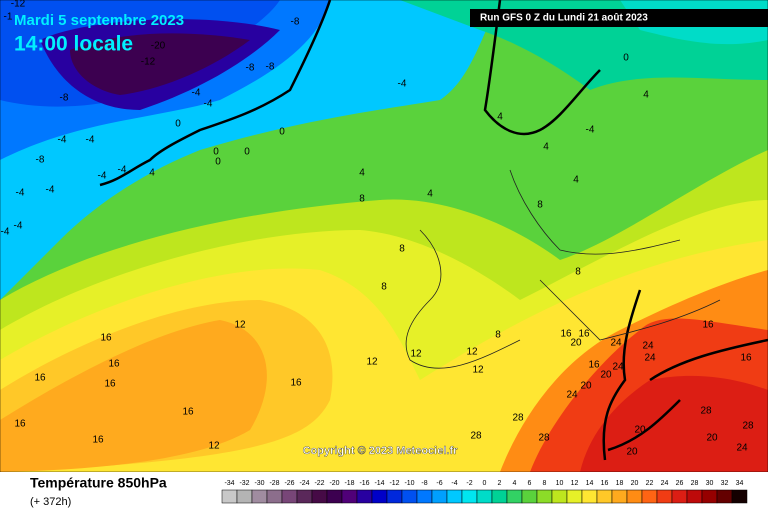 This screenshot has height=517, width=768. I want to click on scale-label: -26, so click(289, 483).